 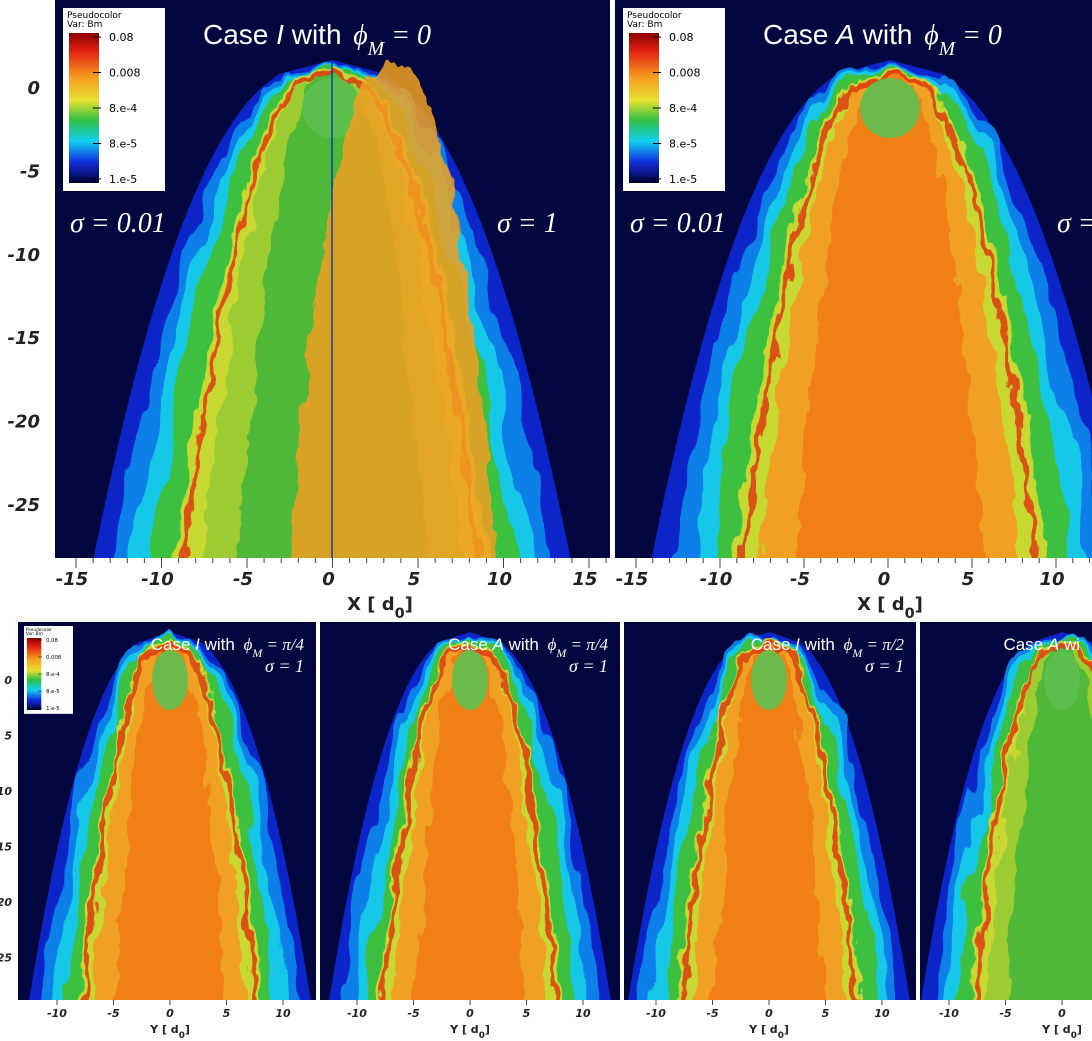 I want to click on colorbar-label: 8.e-4, so click(x=53, y=675).